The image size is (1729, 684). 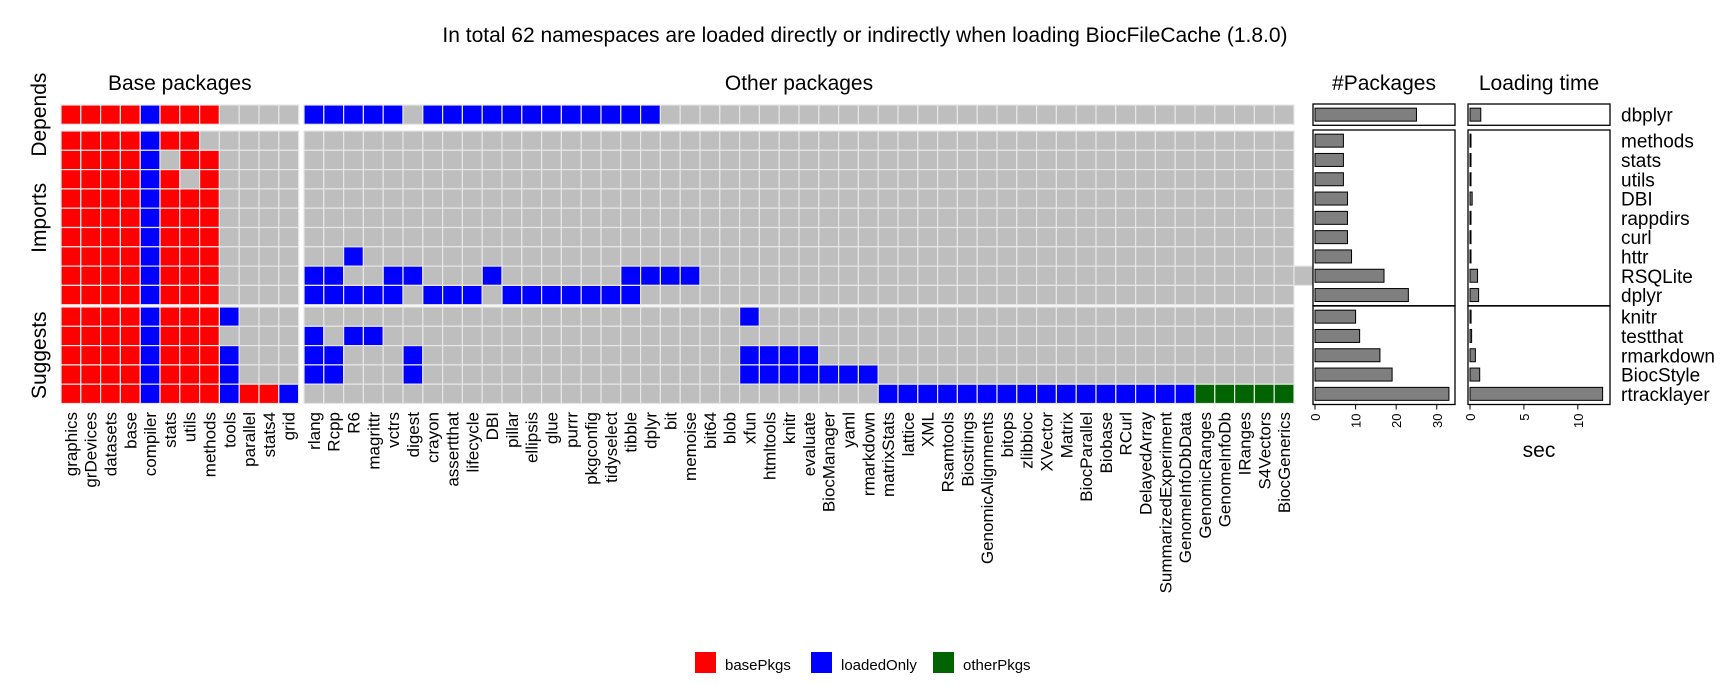 I want to click on cell-rtracklayer-rcpp, so click(x=334, y=394).